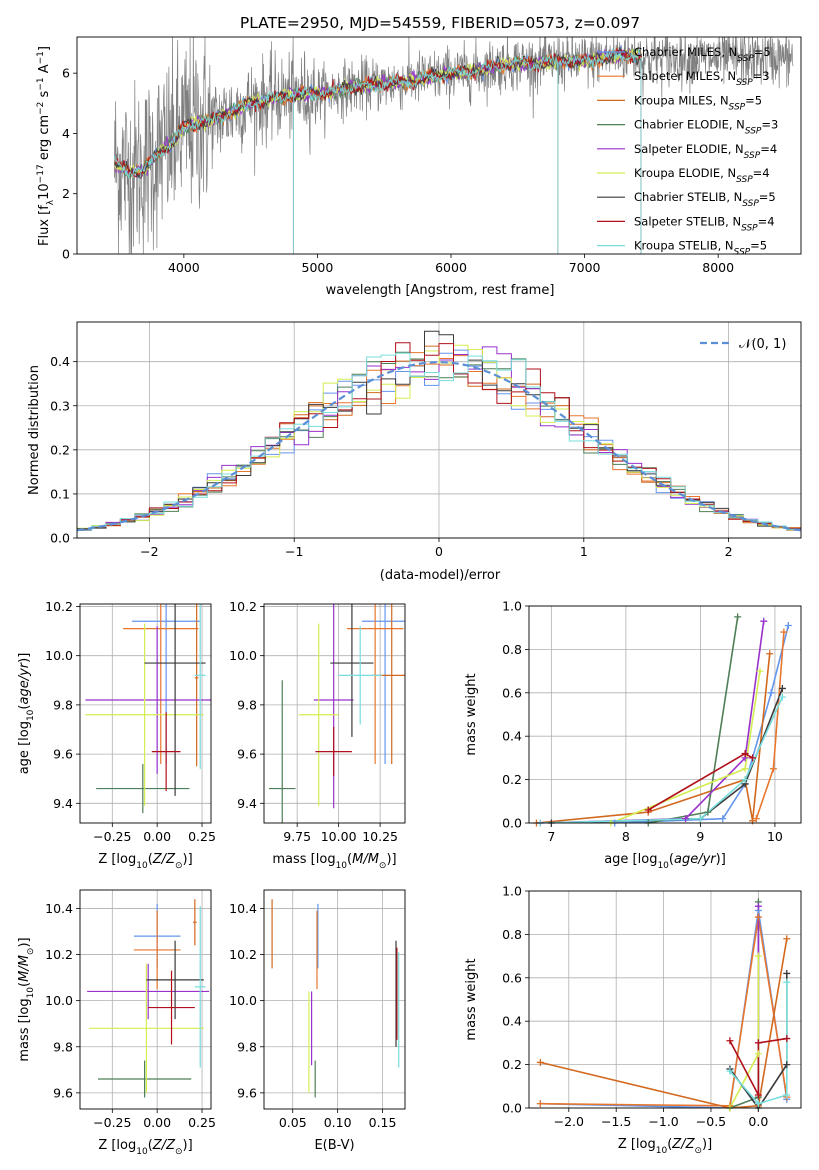  I want to click on x-tick-label: 7000, so click(585, 267).